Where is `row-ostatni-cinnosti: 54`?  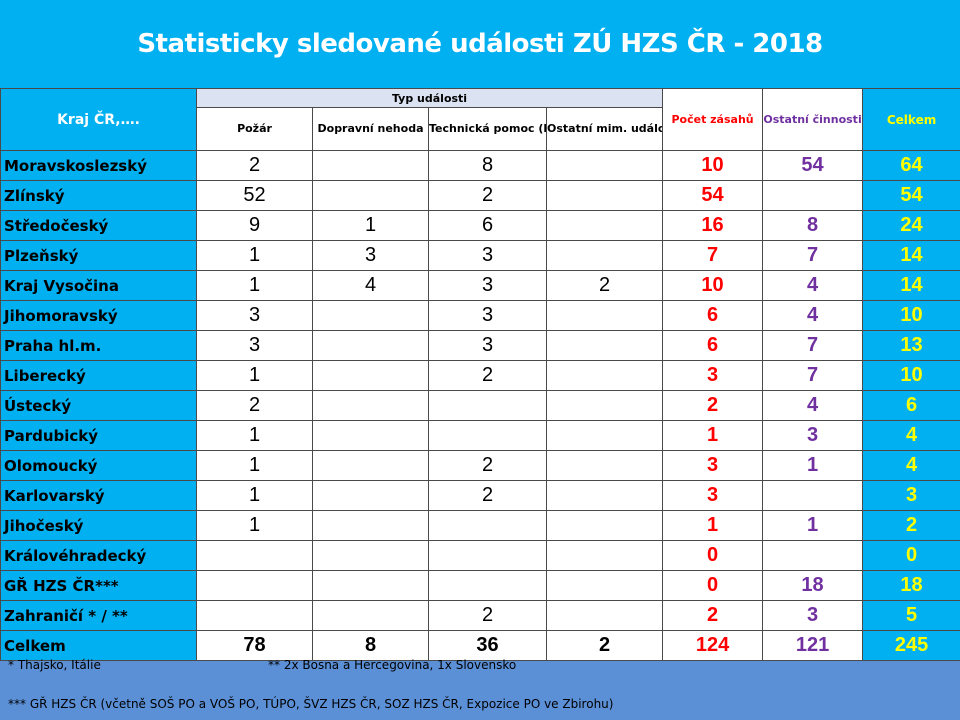
row-ostatni-cinnosti: 54 is located at coordinates (813, 165).